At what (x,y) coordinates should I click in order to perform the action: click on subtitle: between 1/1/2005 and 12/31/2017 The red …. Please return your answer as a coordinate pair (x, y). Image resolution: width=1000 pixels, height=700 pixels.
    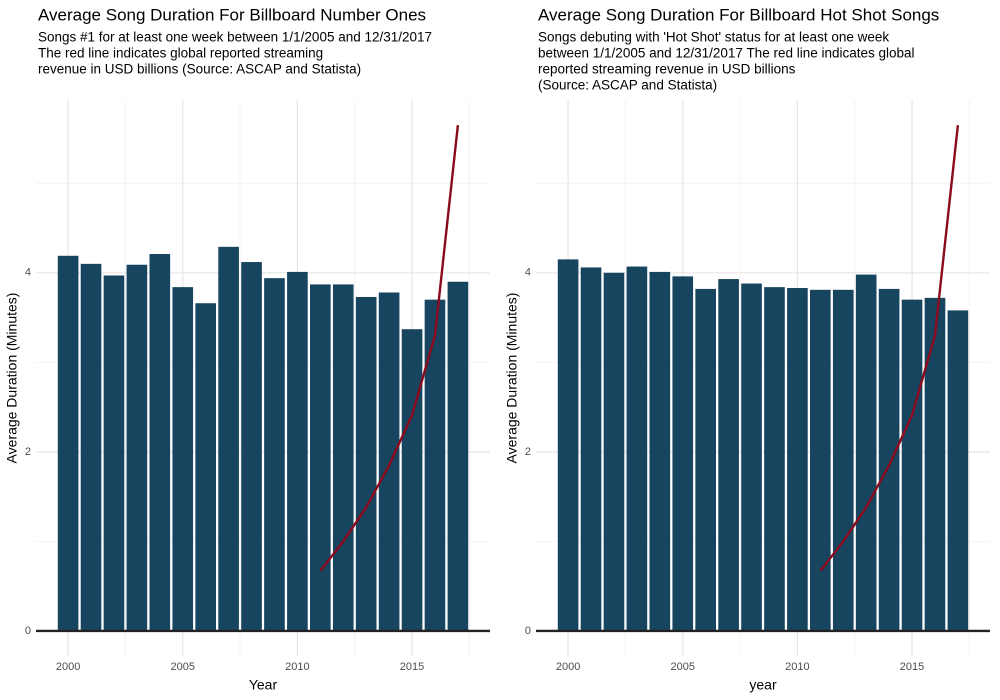
    Looking at the image, I should click on (726, 53).